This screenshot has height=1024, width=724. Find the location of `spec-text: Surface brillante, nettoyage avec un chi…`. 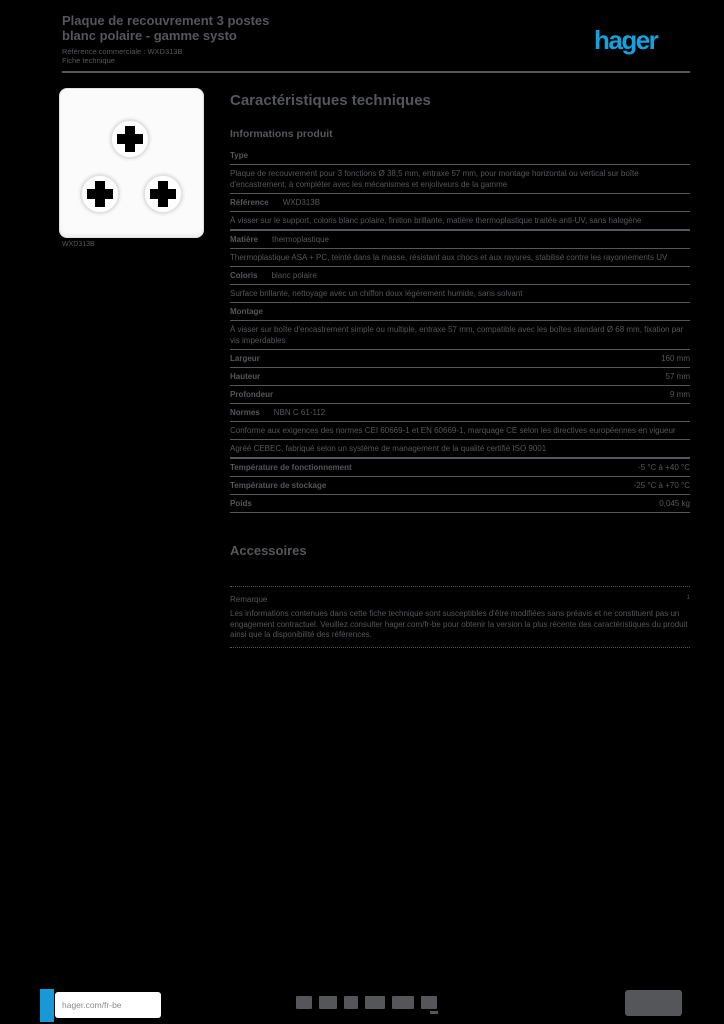

spec-text: Surface brillante, nettoyage avec un chi… is located at coordinates (376, 293).